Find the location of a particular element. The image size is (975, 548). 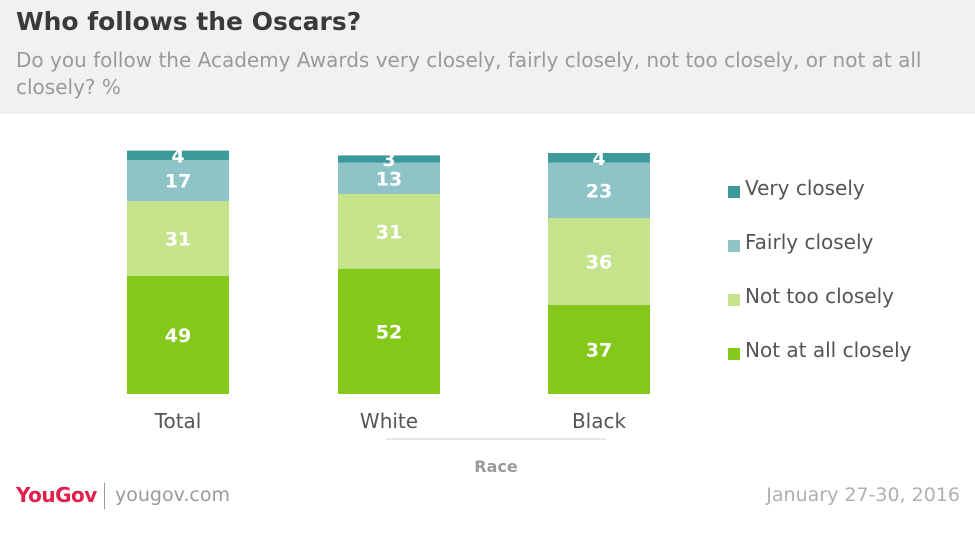

bar-black-very-closely is located at coordinates (599, 158).